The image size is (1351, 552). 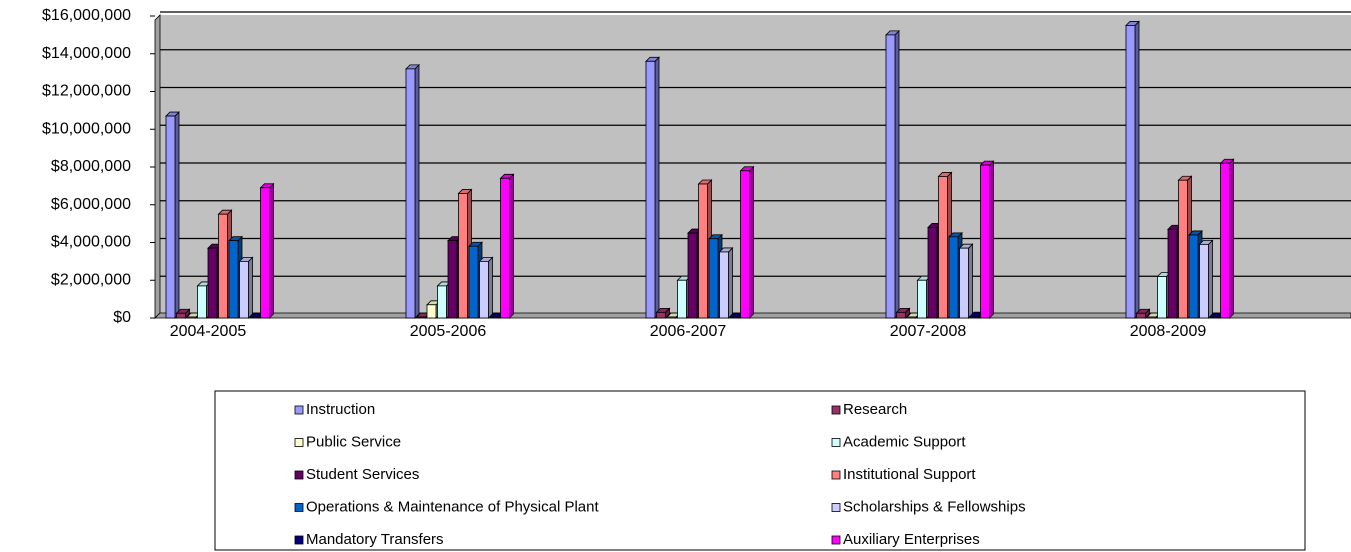 I want to click on y-tick-label: $12,000,000, so click(x=86, y=91).